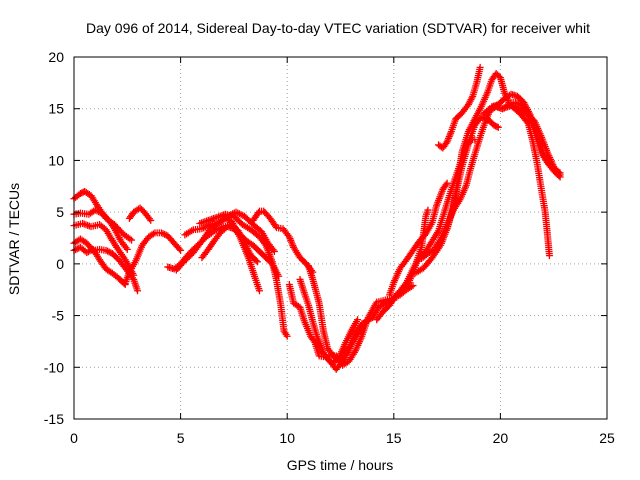 This screenshot has height=480, width=640. What do you see at coordinates (56, 57) in the screenshot?
I see `y-tick-label: 20` at bounding box center [56, 57].